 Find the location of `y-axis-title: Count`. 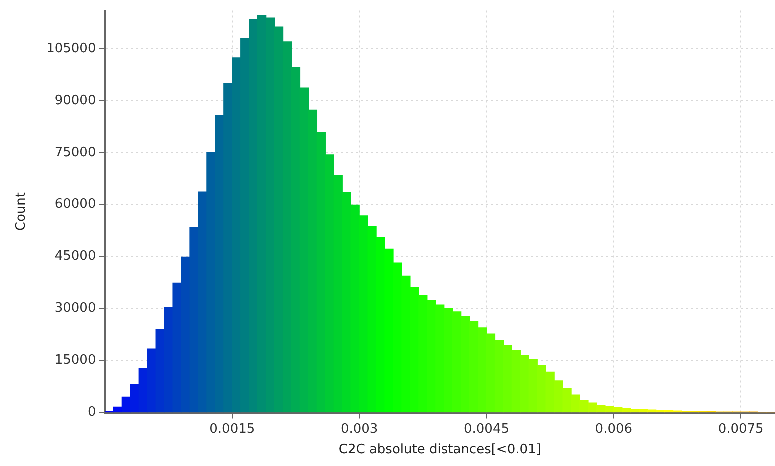

y-axis-title: Count is located at coordinates (22, 212).